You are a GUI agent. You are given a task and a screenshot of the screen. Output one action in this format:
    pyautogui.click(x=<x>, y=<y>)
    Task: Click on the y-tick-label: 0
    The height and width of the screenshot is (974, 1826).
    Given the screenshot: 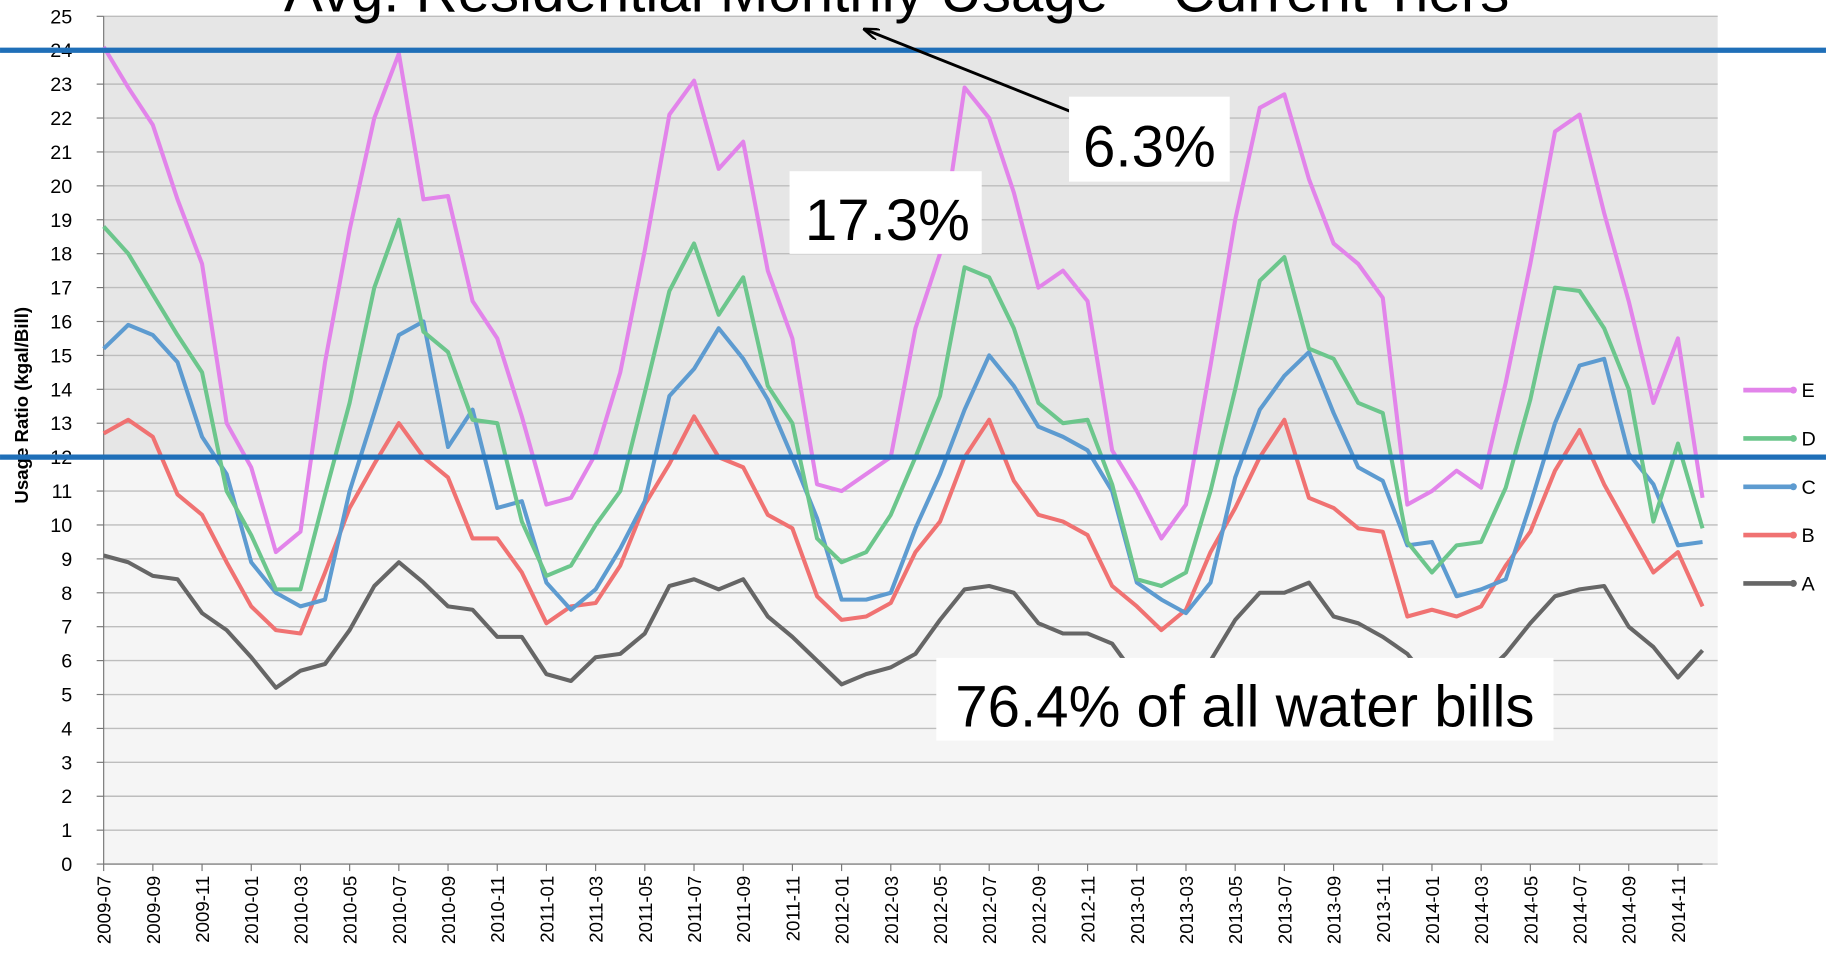 What is the action you would take?
    pyautogui.click(x=66, y=865)
    